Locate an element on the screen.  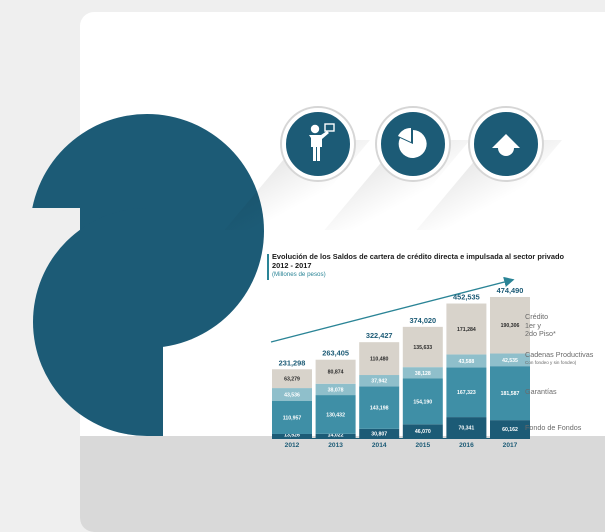
data-label-credito: 190,306 is located at coordinates (510, 326).